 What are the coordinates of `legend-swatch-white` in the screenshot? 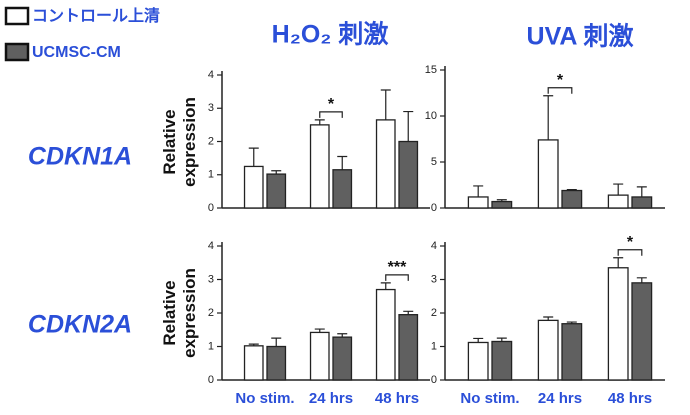 It's located at (17, 16).